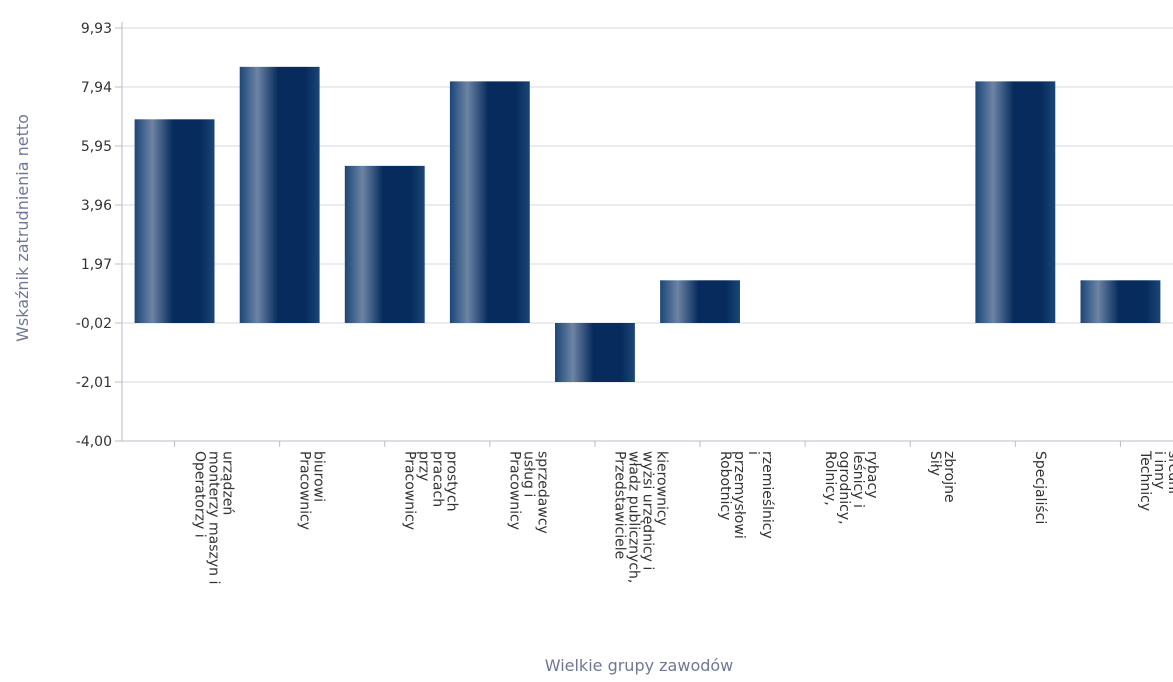 This screenshot has width=1173, height=682. What do you see at coordinates (452, 481) in the screenshot?
I see `x-category-label-line: prostych` at bounding box center [452, 481].